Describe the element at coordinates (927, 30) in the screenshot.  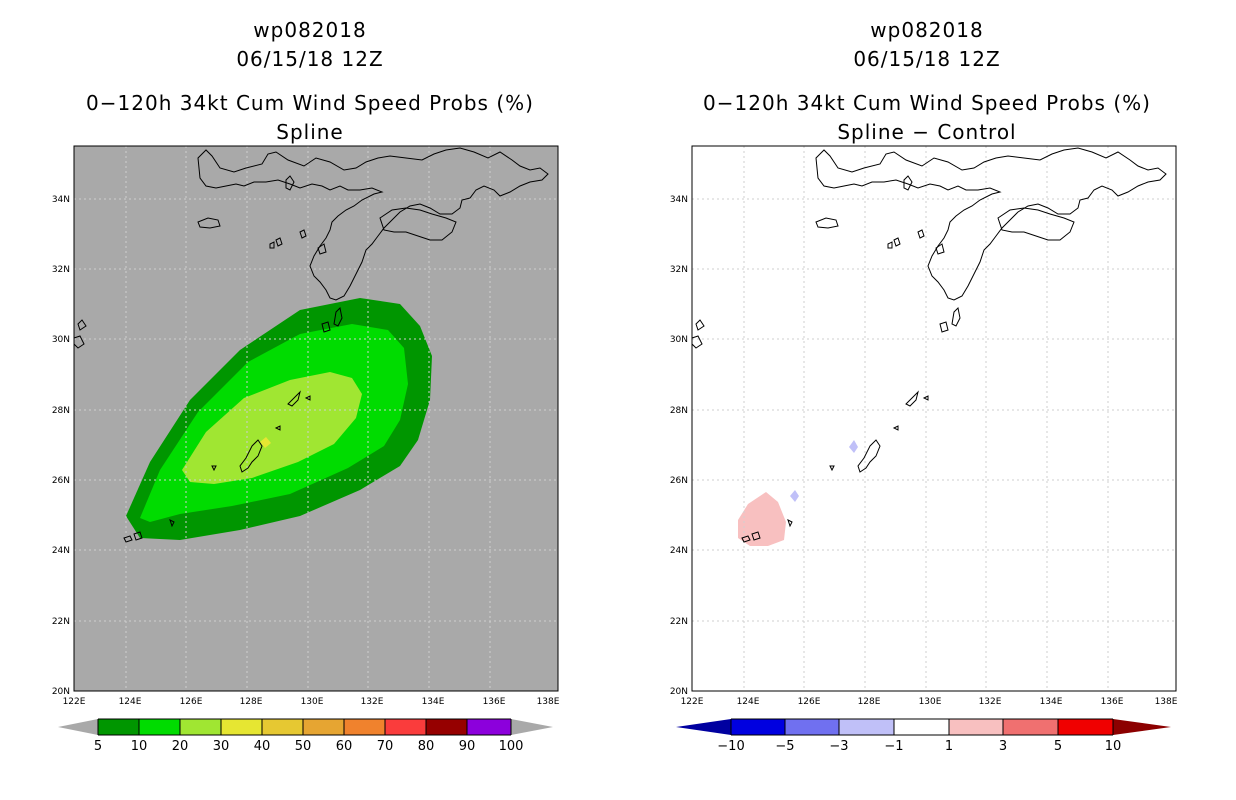
I see `right-storm-id: wp082018` at that location.